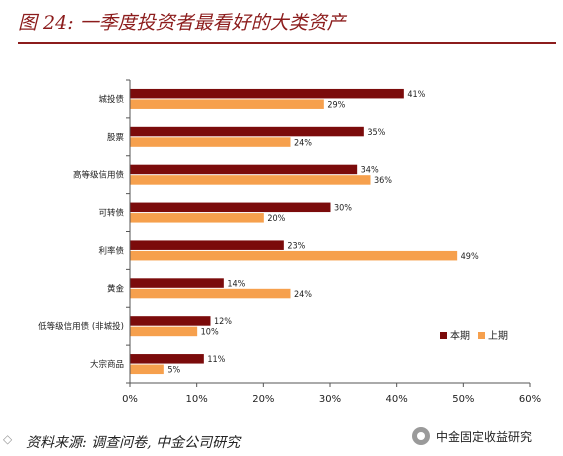  I want to click on data-label: 49%, so click(470, 257).